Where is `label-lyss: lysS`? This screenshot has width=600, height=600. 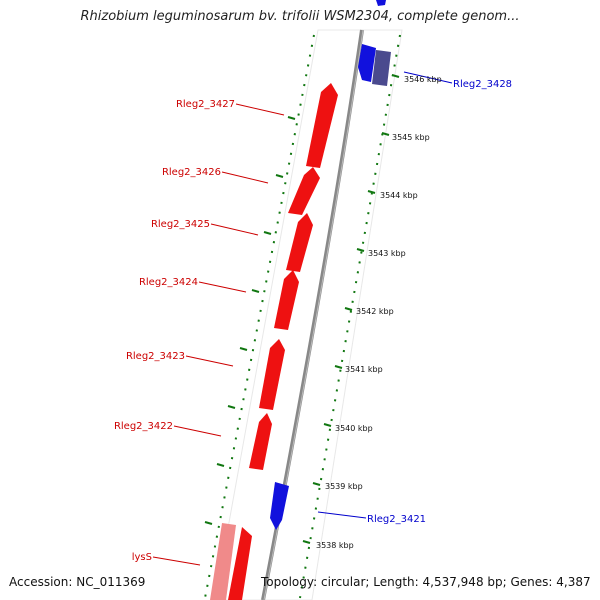 label-lyss: lysS is located at coordinates (142, 557).